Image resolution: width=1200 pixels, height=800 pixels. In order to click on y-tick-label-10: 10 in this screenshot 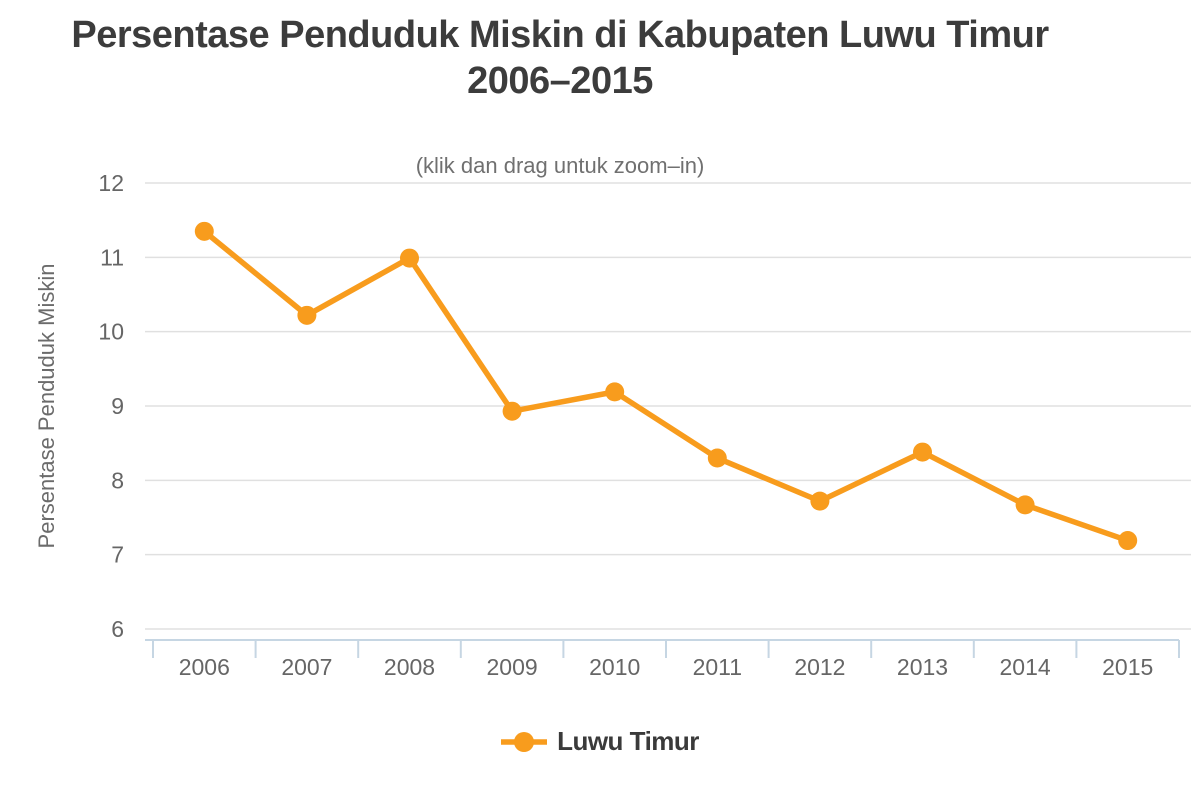, I will do `click(111, 332)`.